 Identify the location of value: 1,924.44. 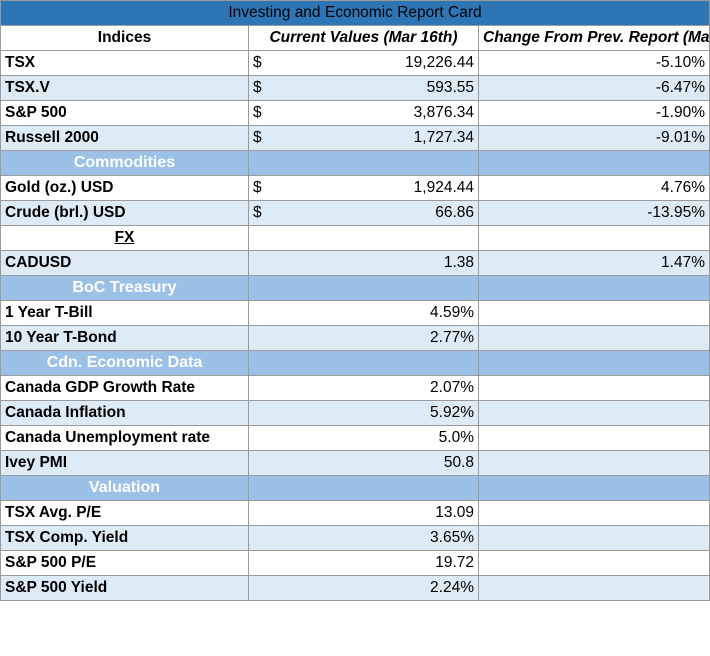
(443, 187).